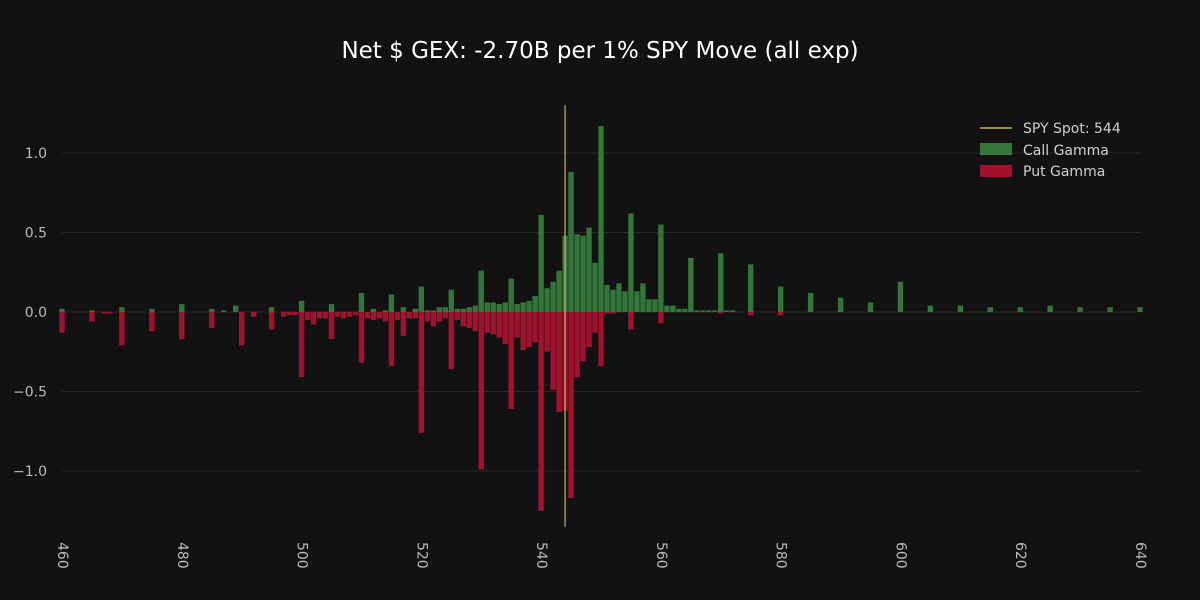  Describe the element at coordinates (601, 555) in the screenshot. I see `x-axis-ticks: 460 480 500 520 540 560 580 600 620 640` at that location.